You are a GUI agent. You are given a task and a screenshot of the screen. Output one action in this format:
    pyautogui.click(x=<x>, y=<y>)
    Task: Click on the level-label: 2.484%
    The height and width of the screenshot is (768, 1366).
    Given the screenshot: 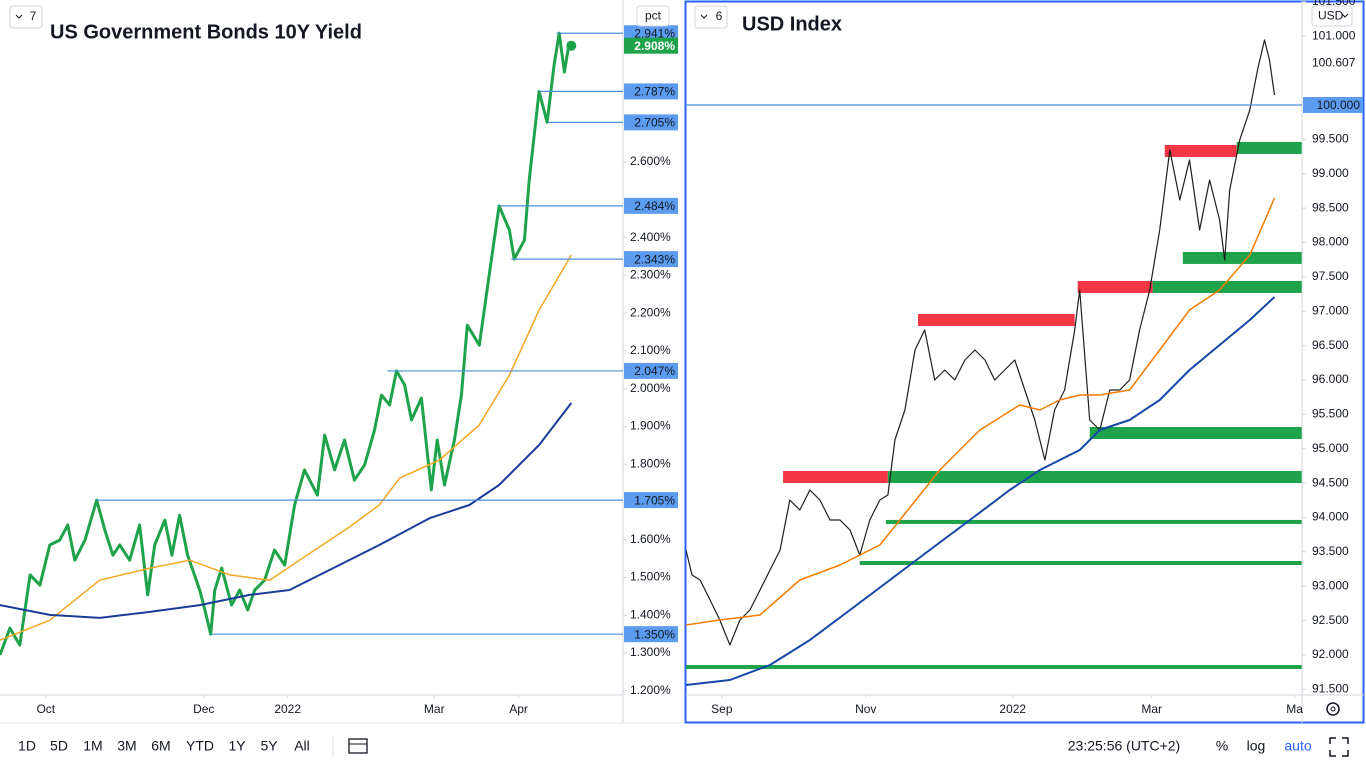 What is the action you would take?
    pyautogui.click(x=654, y=206)
    